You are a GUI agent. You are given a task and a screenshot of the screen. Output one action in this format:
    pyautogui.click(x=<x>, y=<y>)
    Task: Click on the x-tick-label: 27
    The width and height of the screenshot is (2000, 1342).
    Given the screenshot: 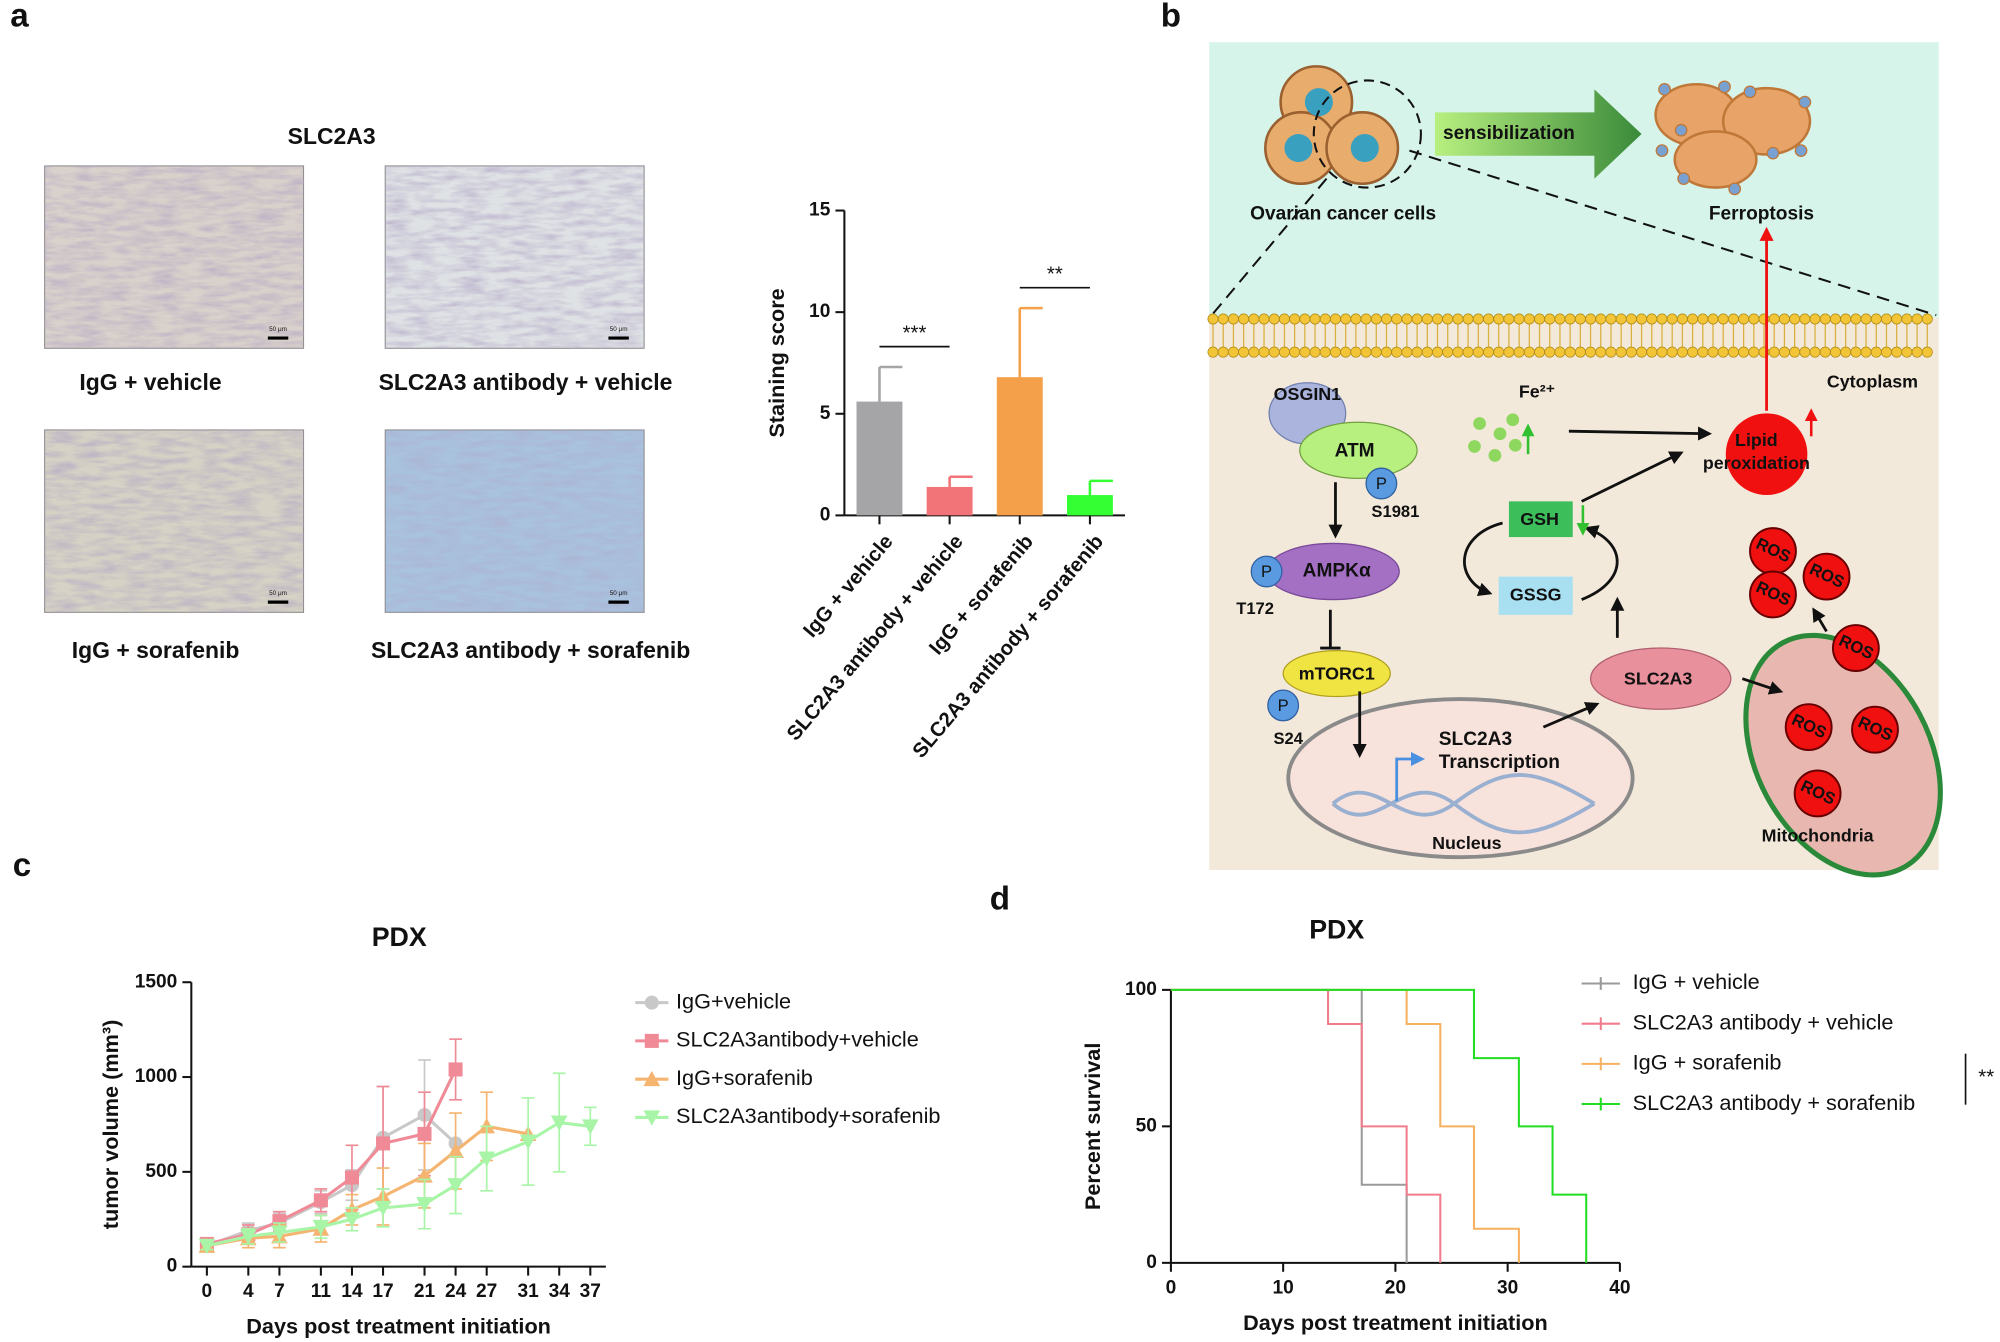 What is the action you would take?
    pyautogui.click(x=486, y=1291)
    